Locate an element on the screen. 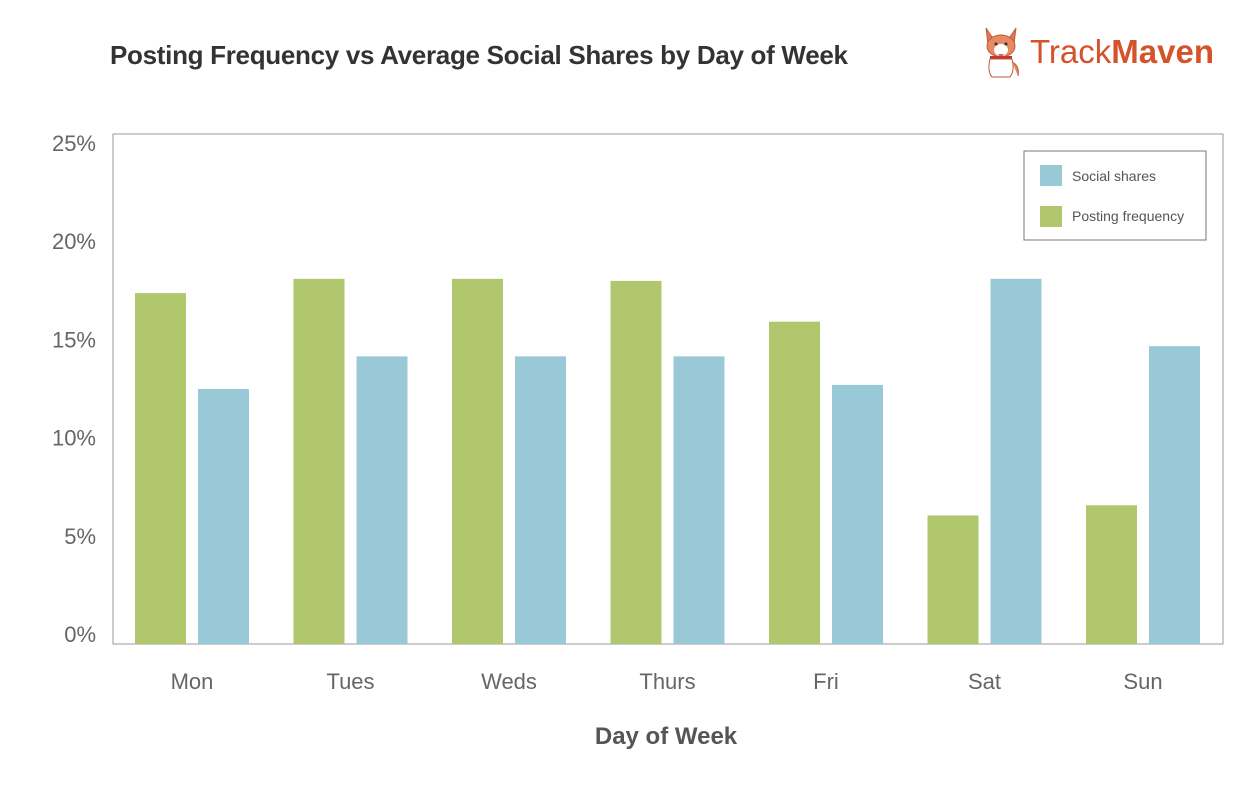  x-axis-title: Day of Week is located at coordinates (666, 736).